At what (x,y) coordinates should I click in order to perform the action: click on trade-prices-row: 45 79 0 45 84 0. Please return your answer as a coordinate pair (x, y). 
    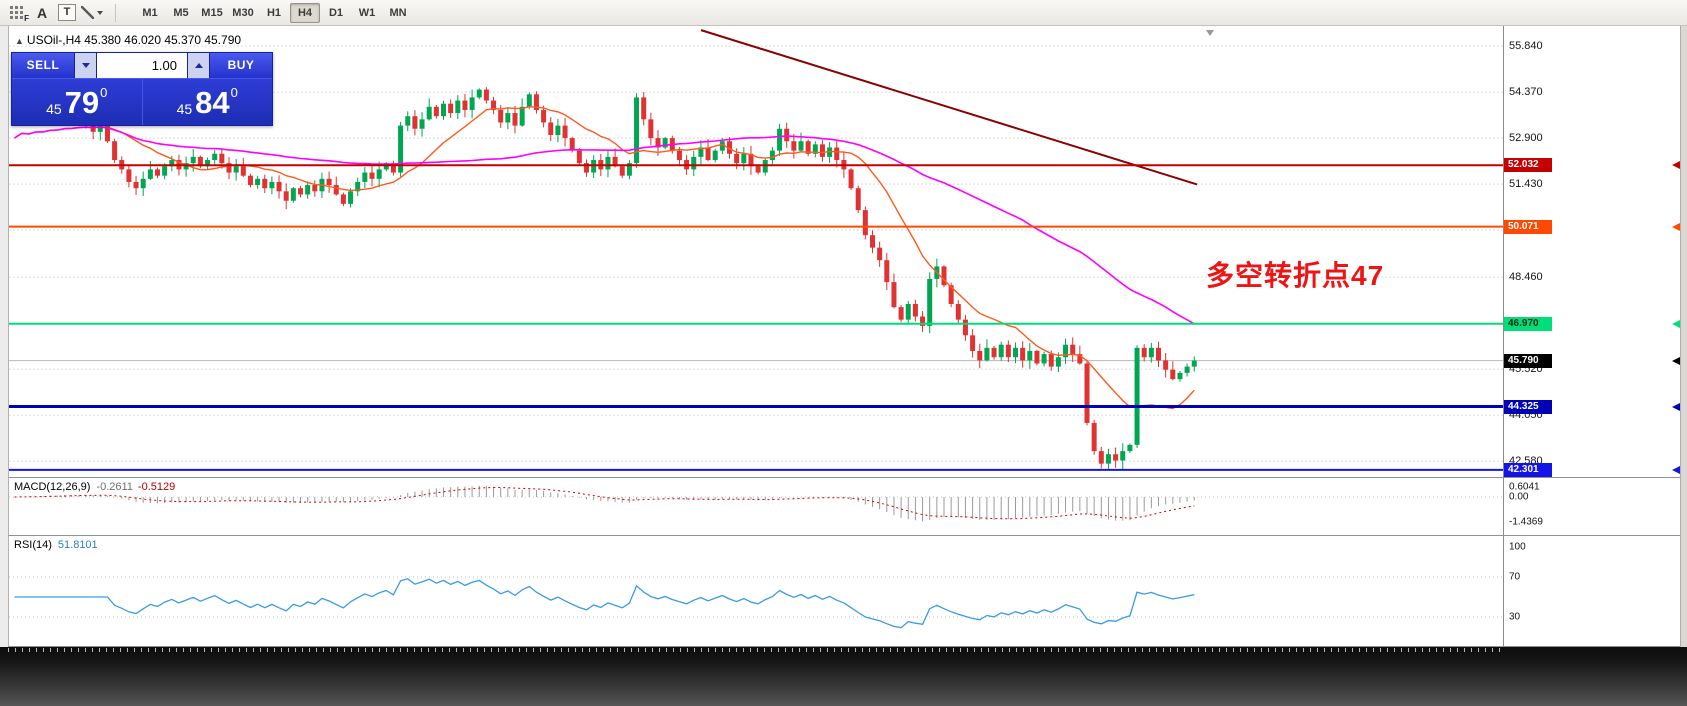
    Looking at the image, I should click on (142, 101).